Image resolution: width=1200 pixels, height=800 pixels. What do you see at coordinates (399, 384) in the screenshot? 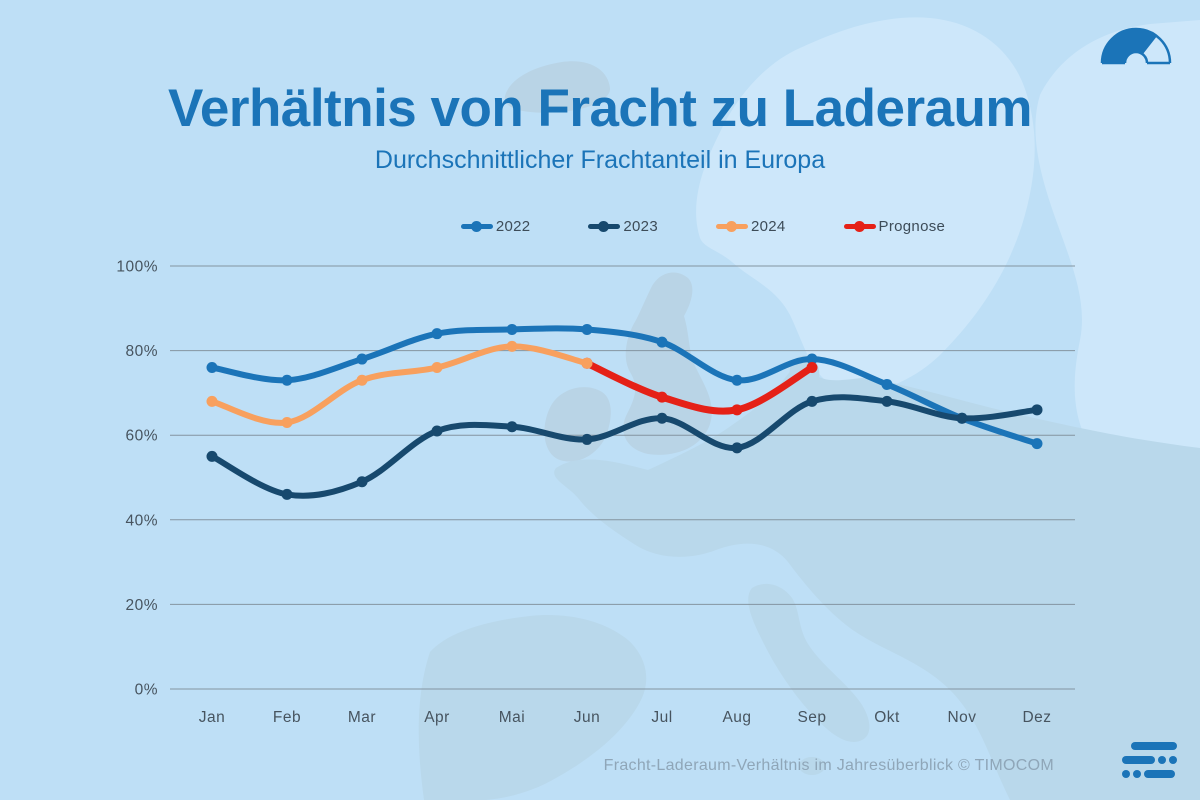
I see `series-line-2024` at bounding box center [399, 384].